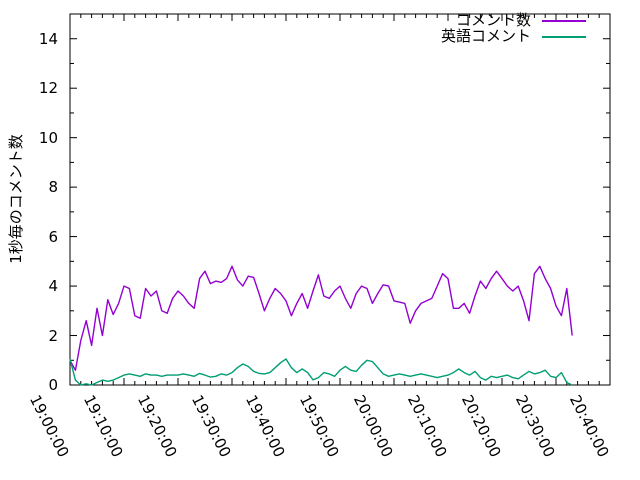  I want to click on y-tick-label: 8, so click(53, 187).